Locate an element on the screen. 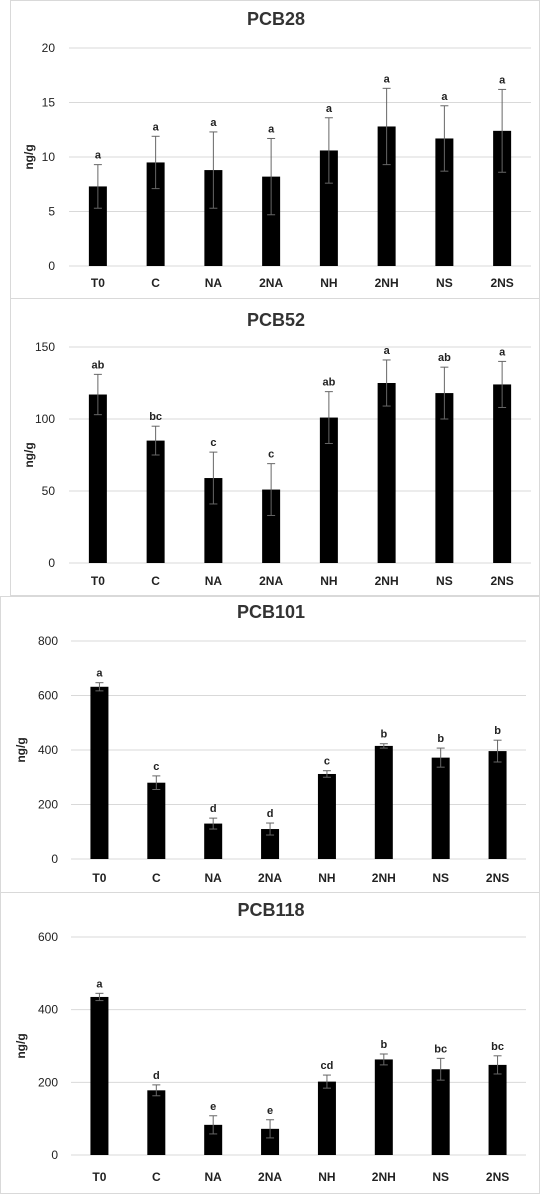 The image size is (550, 1201). y-tick-label: 800 is located at coordinates (48, 641).